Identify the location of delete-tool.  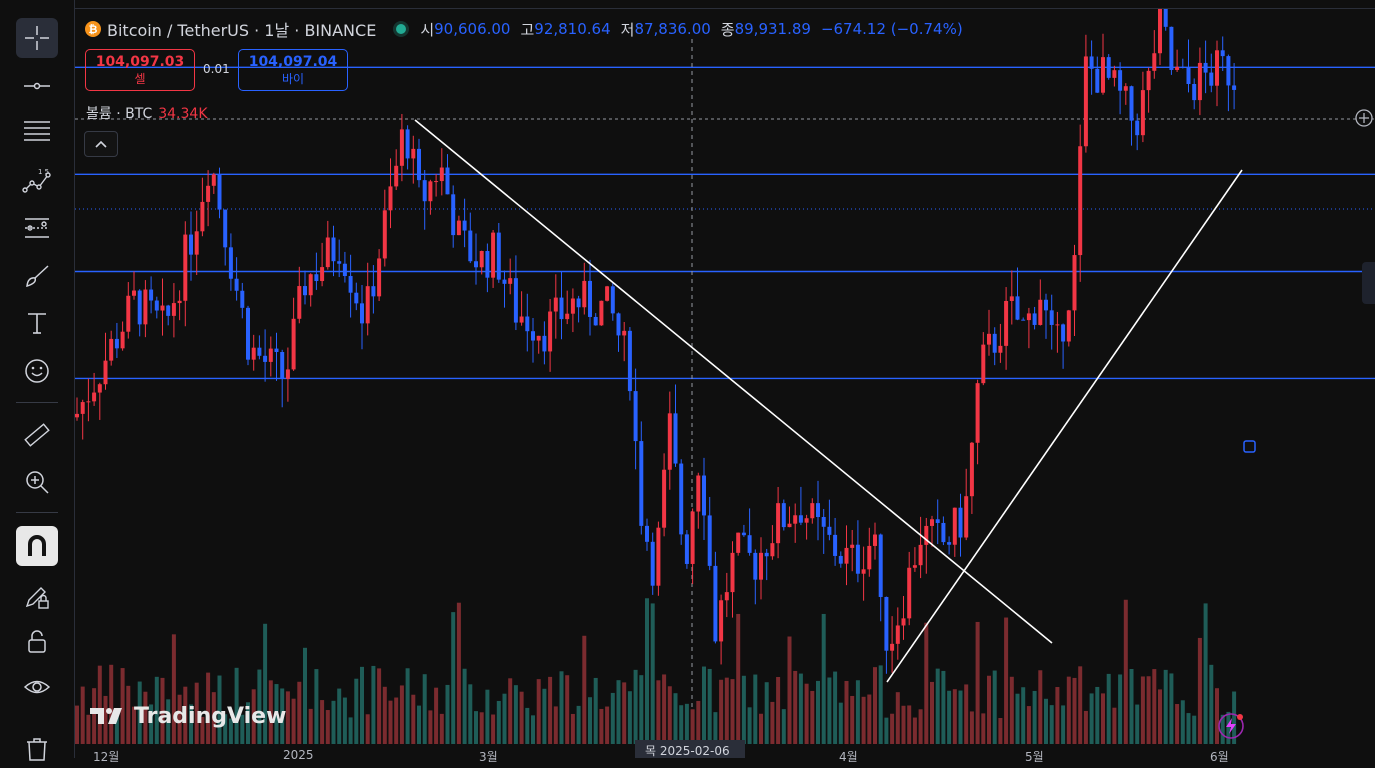
(37, 748).